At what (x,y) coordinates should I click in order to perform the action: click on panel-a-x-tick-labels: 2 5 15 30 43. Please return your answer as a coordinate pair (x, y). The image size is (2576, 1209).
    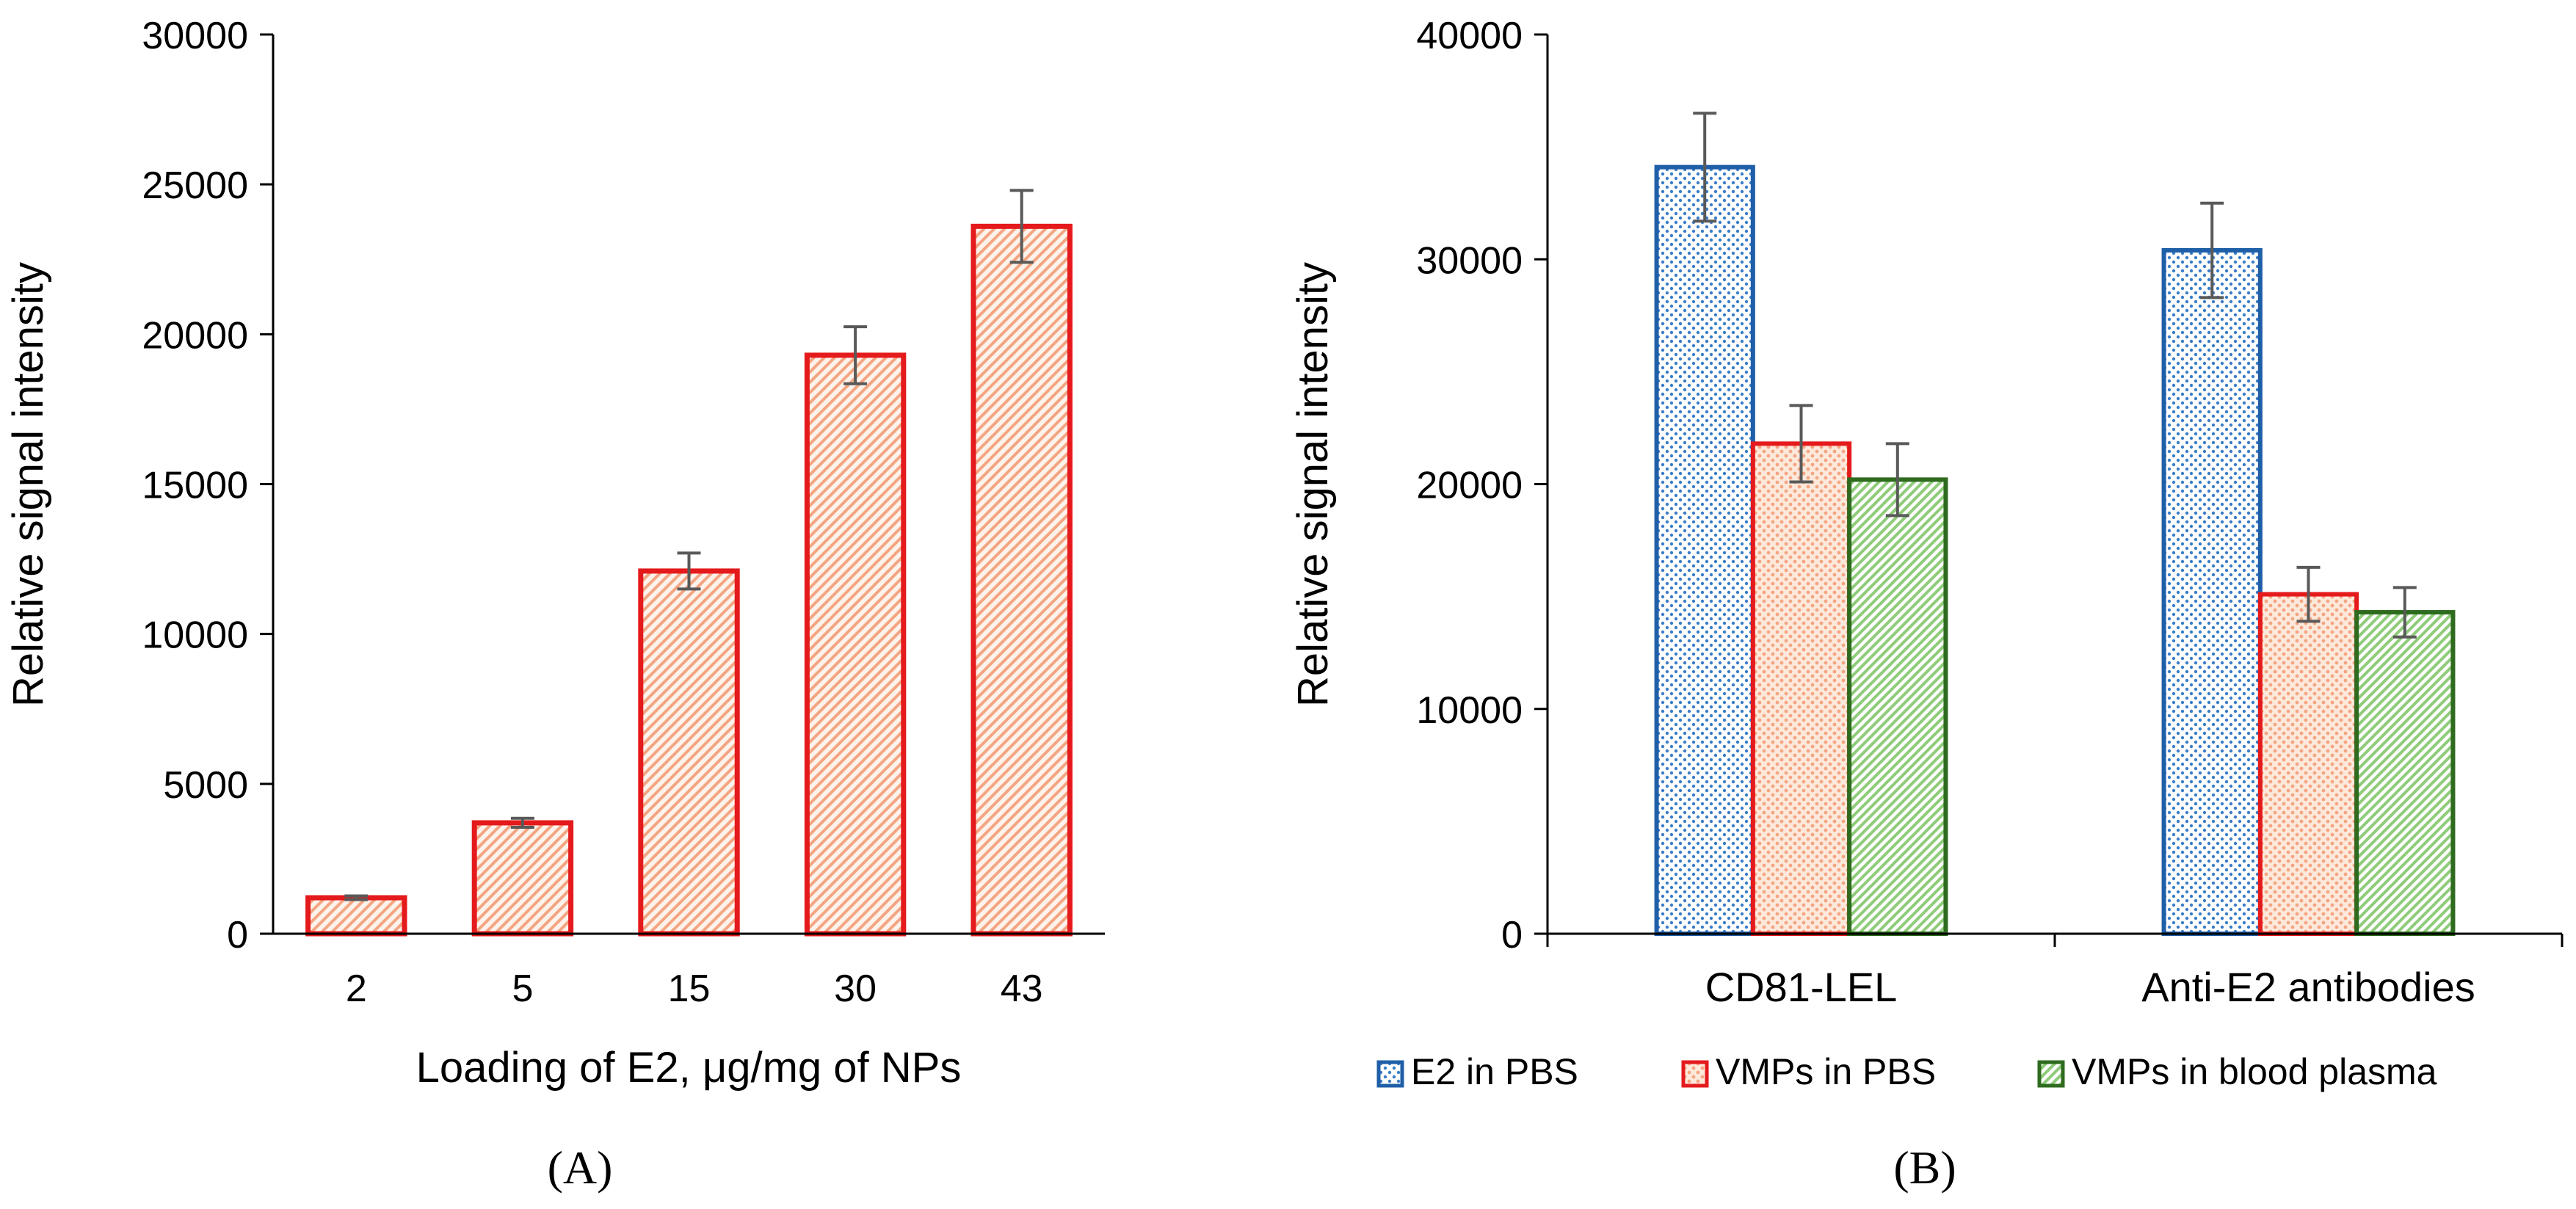
    Looking at the image, I should click on (695, 988).